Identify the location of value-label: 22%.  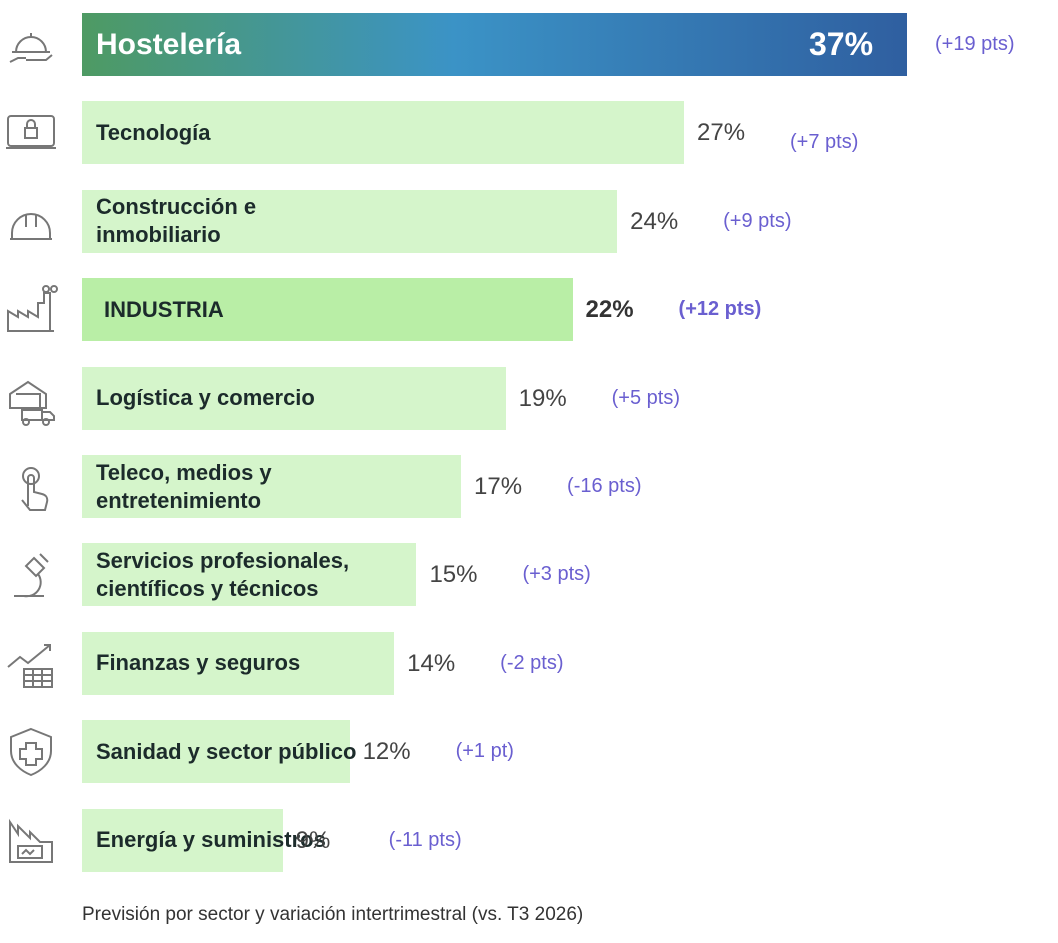
(609, 310).